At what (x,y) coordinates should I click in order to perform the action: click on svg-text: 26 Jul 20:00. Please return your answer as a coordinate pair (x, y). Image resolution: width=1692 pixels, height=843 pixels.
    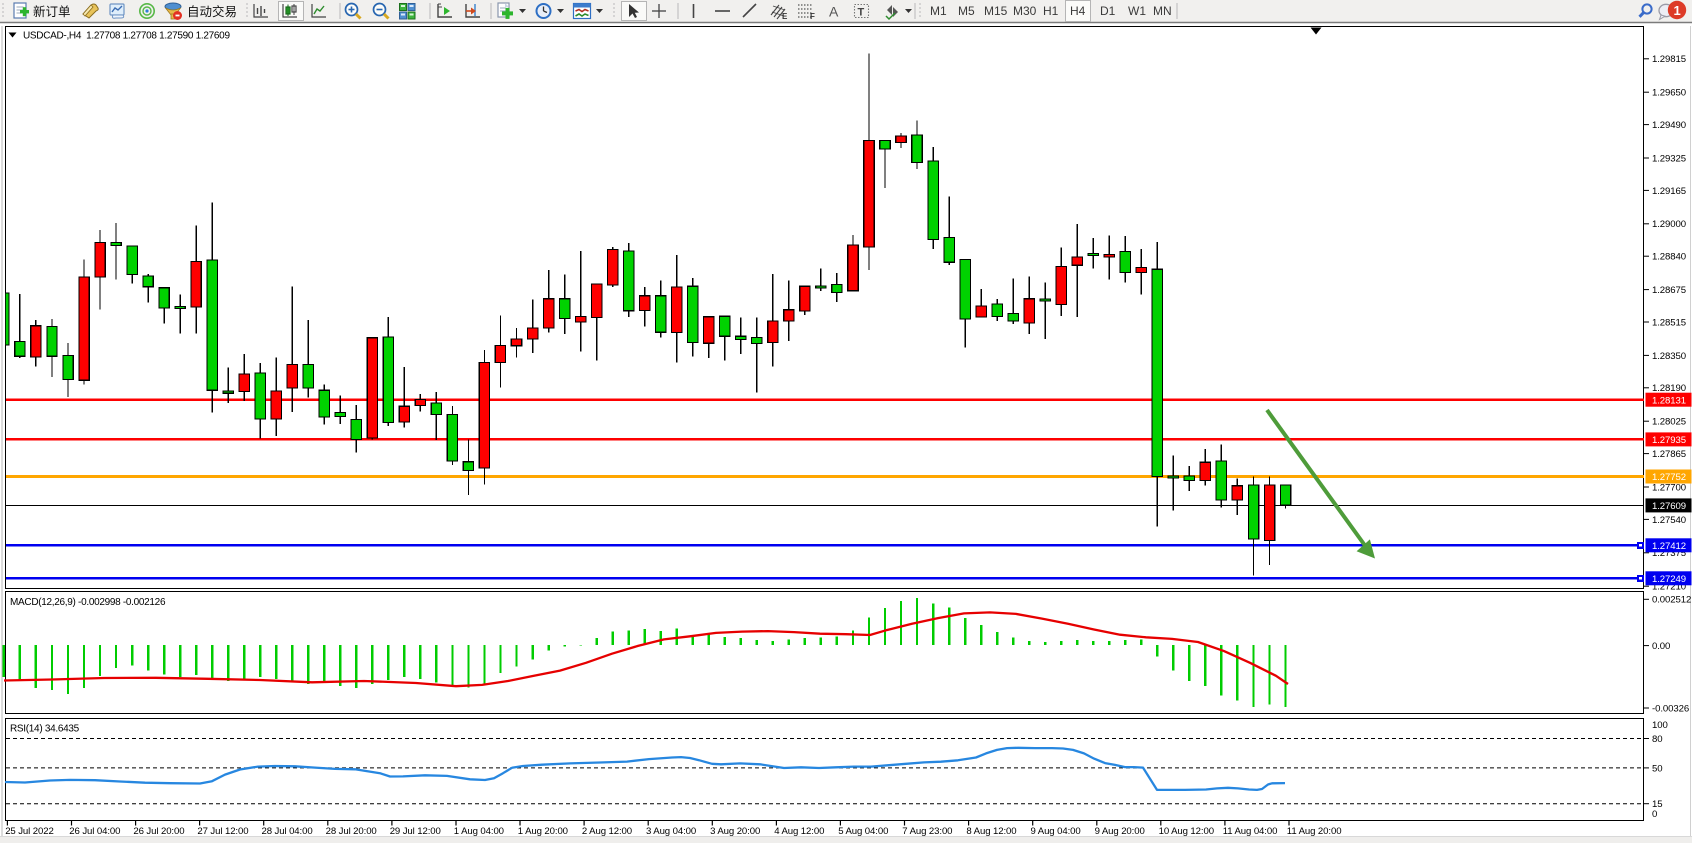
    Looking at the image, I should click on (158, 831).